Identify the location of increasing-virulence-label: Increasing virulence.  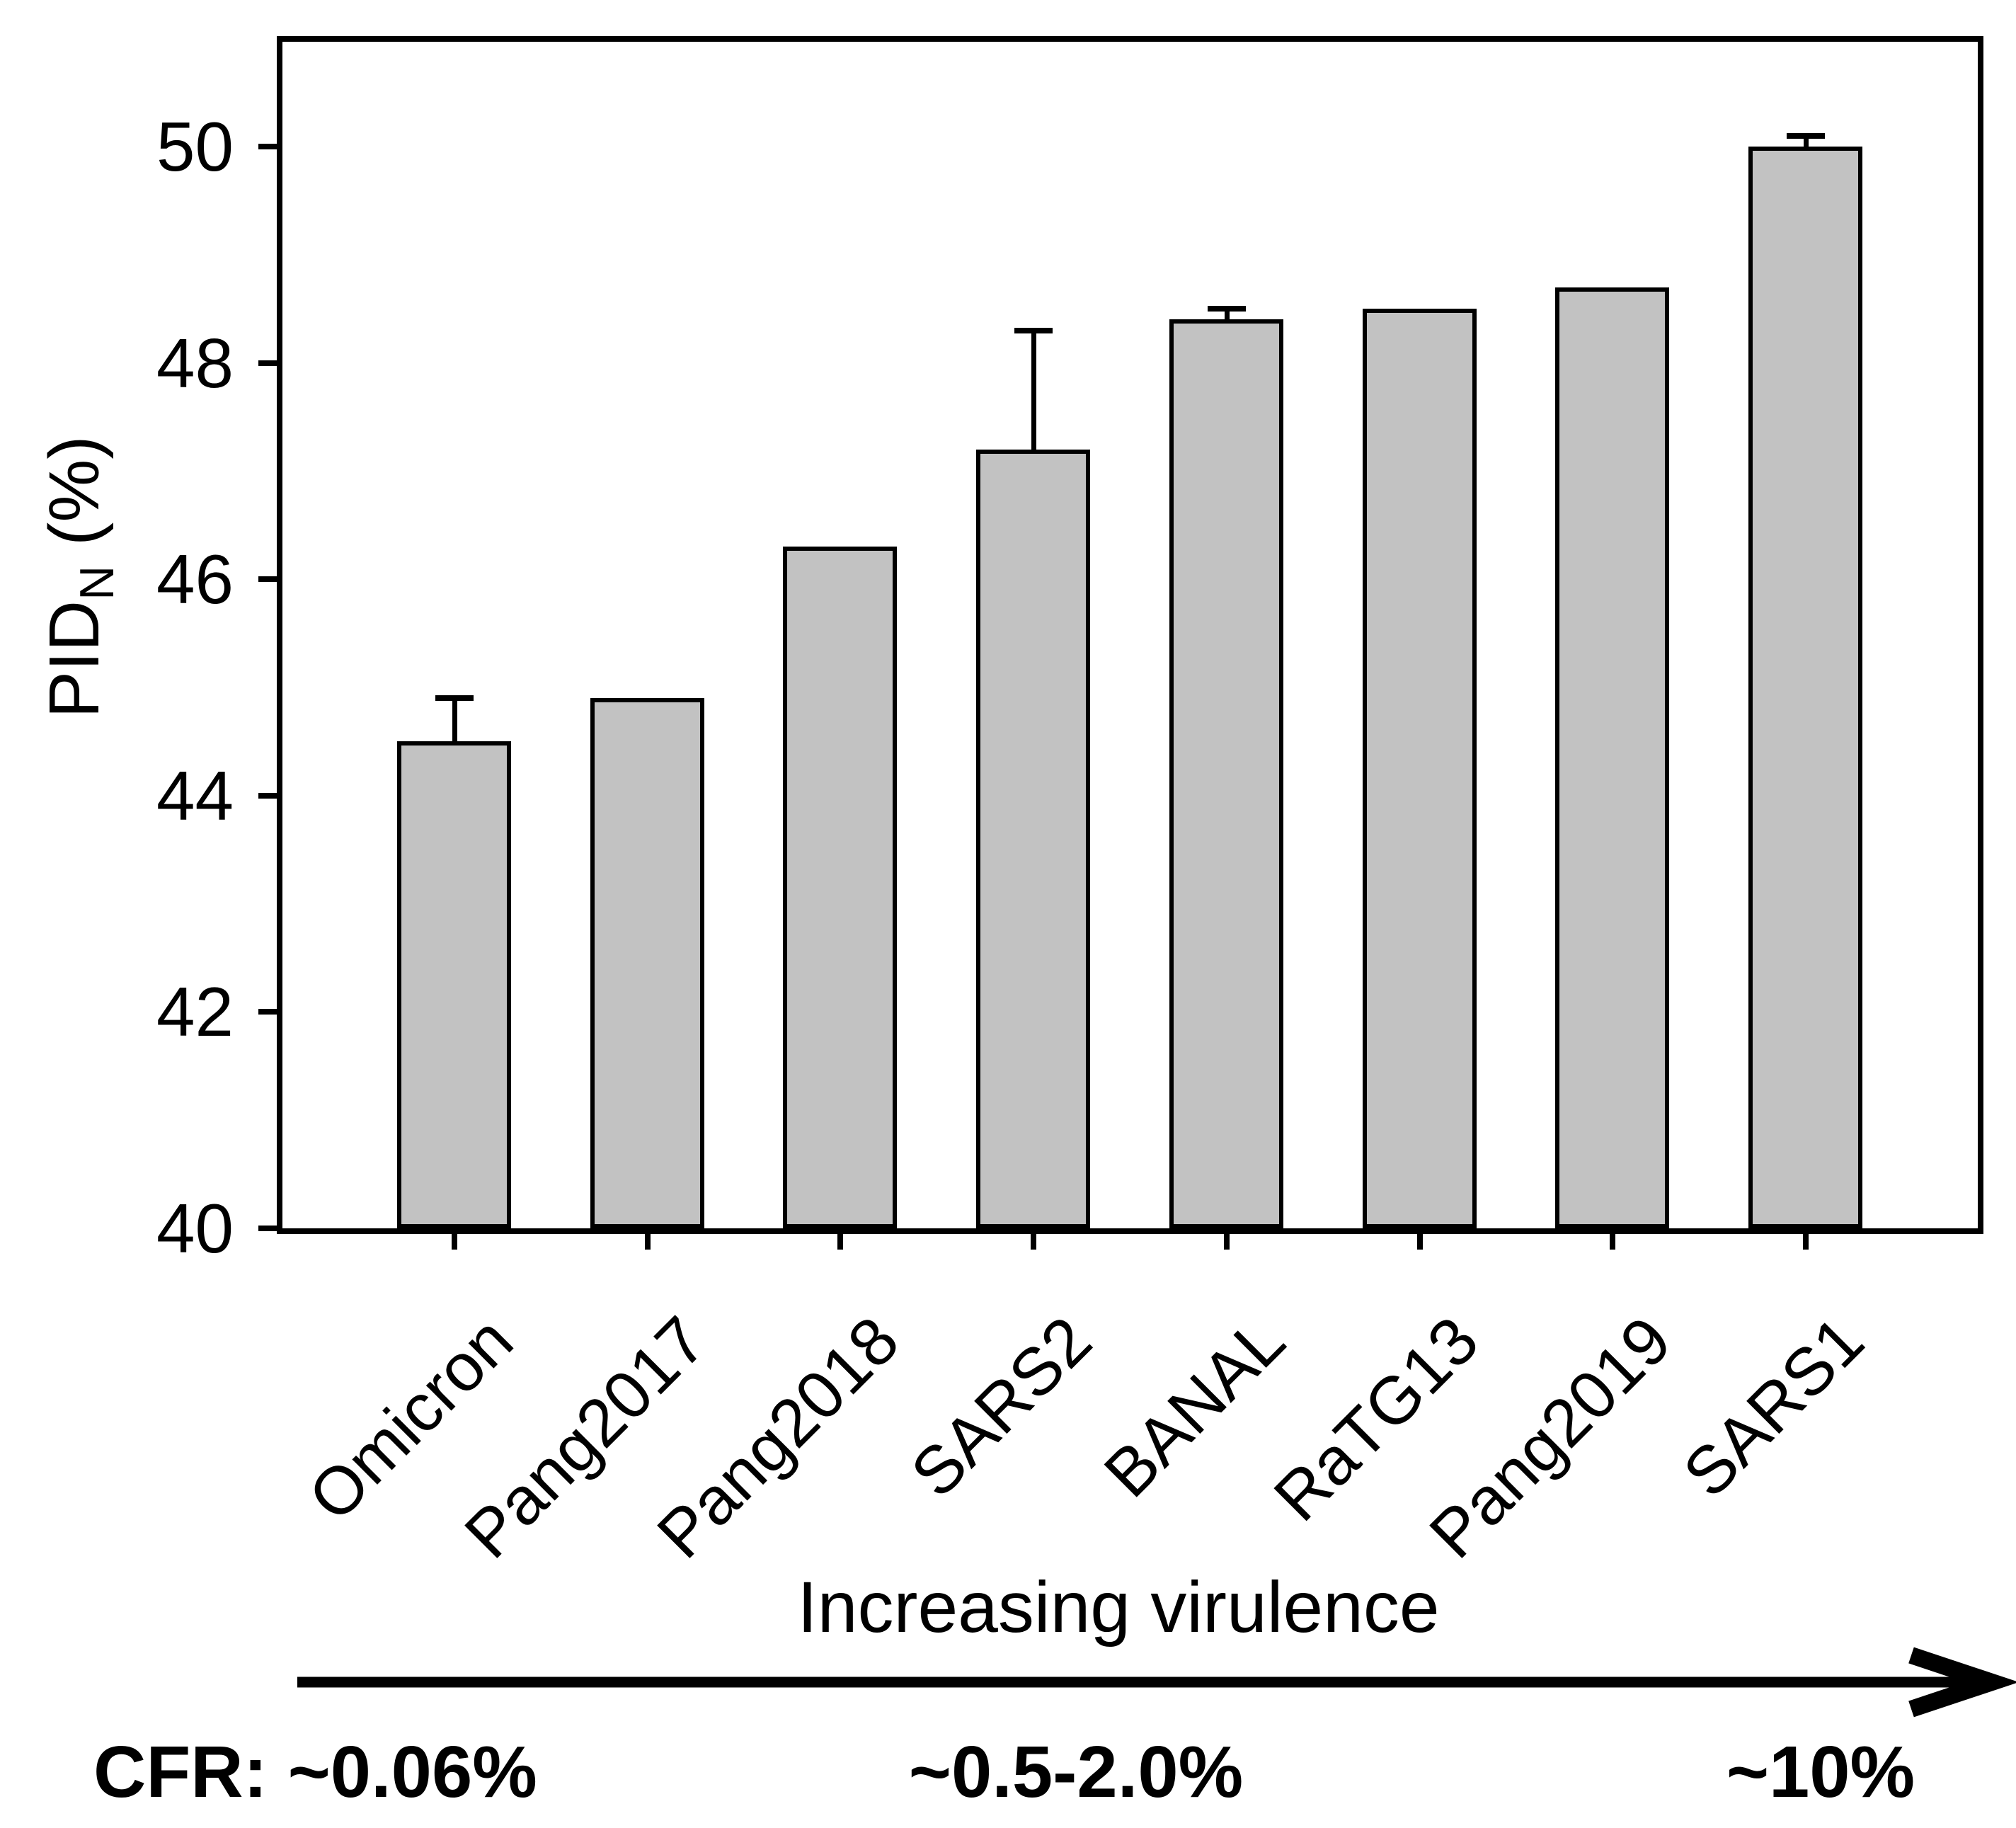
(1118, 1607).